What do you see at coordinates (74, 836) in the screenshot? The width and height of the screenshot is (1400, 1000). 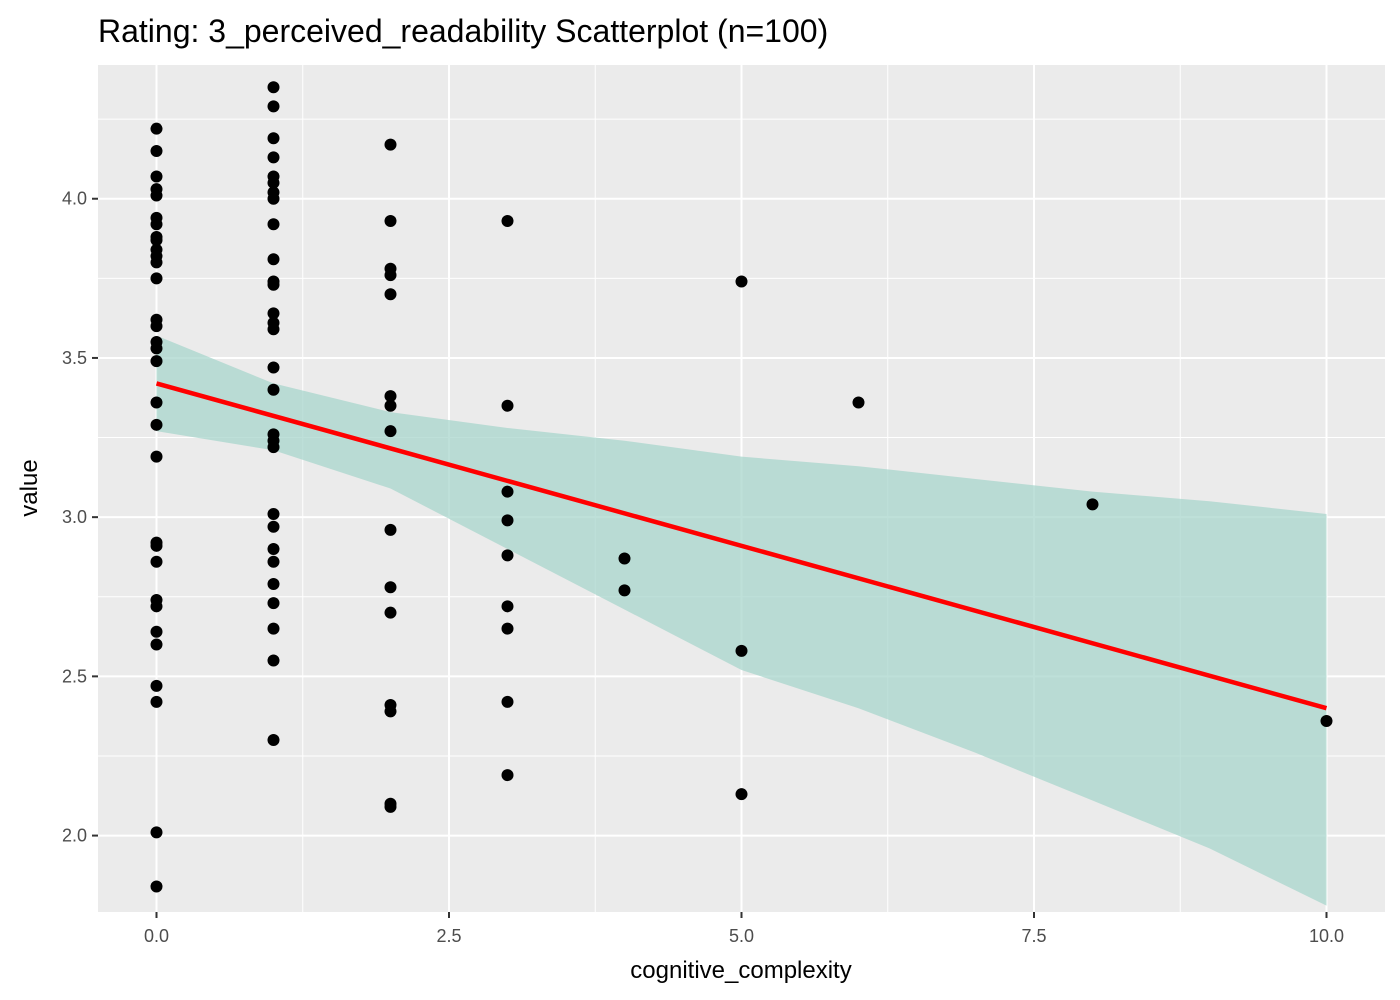 I see `y-tick-label: 2.0` at bounding box center [74, 836].